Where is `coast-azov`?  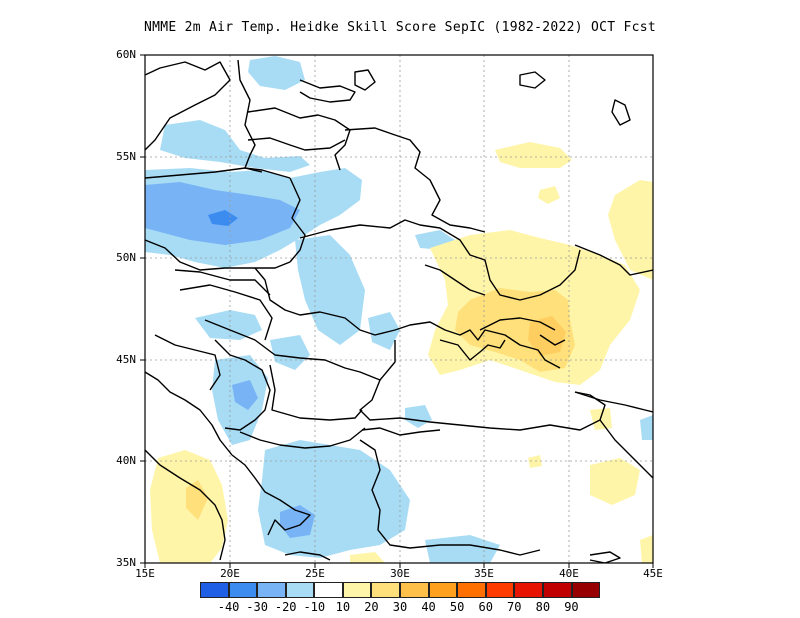 coast-azov is located at coordinates (517, 324).